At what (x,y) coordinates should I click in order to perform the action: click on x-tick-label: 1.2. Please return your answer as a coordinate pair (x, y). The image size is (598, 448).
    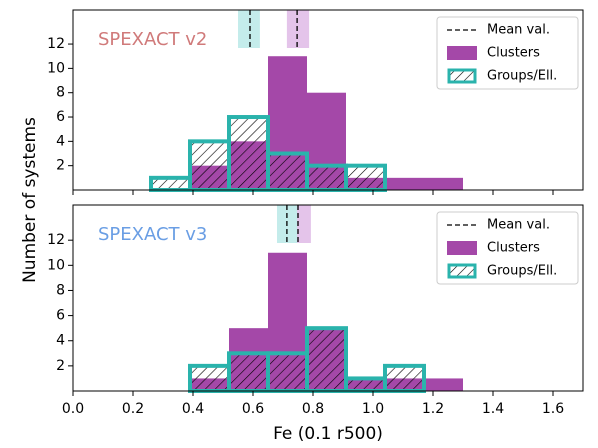
    Looking at the image, I should click on (433, 409).